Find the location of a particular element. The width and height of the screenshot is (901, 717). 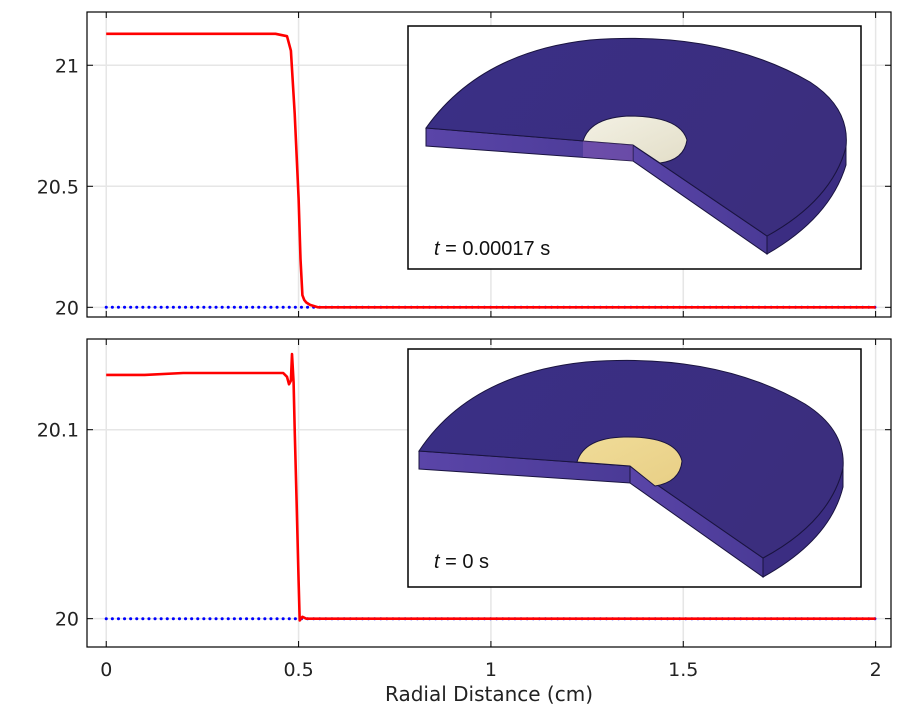

x-tick-label: 0.5 is located at coordinates (298, 670).